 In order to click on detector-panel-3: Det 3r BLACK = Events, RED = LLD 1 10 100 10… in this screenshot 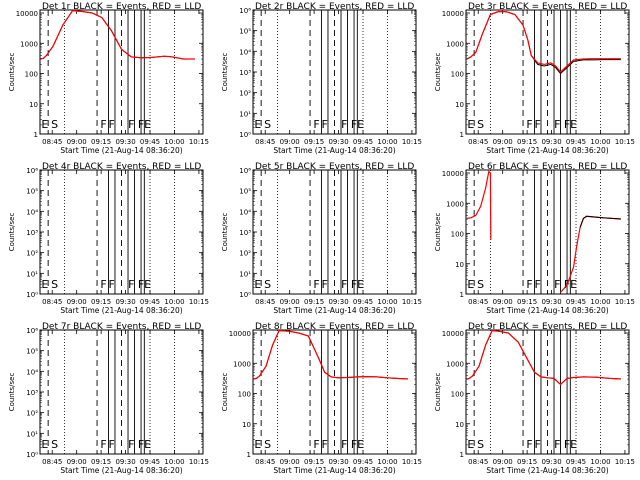, I will do `click(534, 78)`.